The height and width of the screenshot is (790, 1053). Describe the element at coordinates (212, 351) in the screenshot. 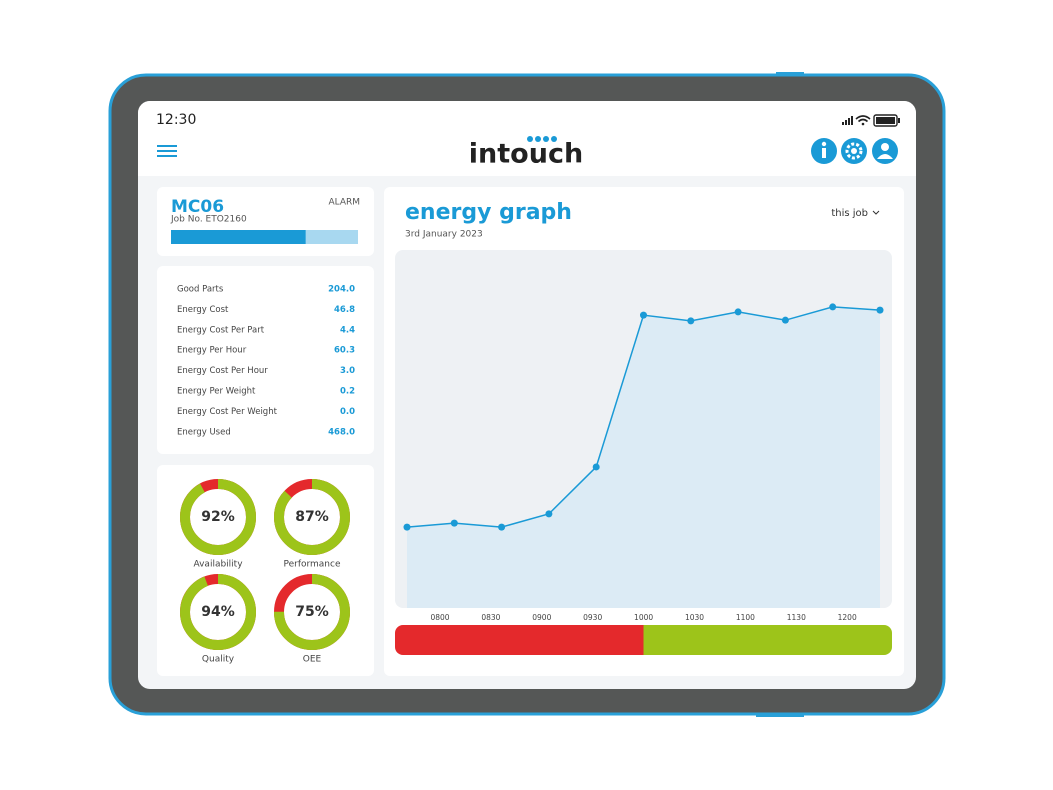

I see `metric-label: Energy Per Hour` at that location.